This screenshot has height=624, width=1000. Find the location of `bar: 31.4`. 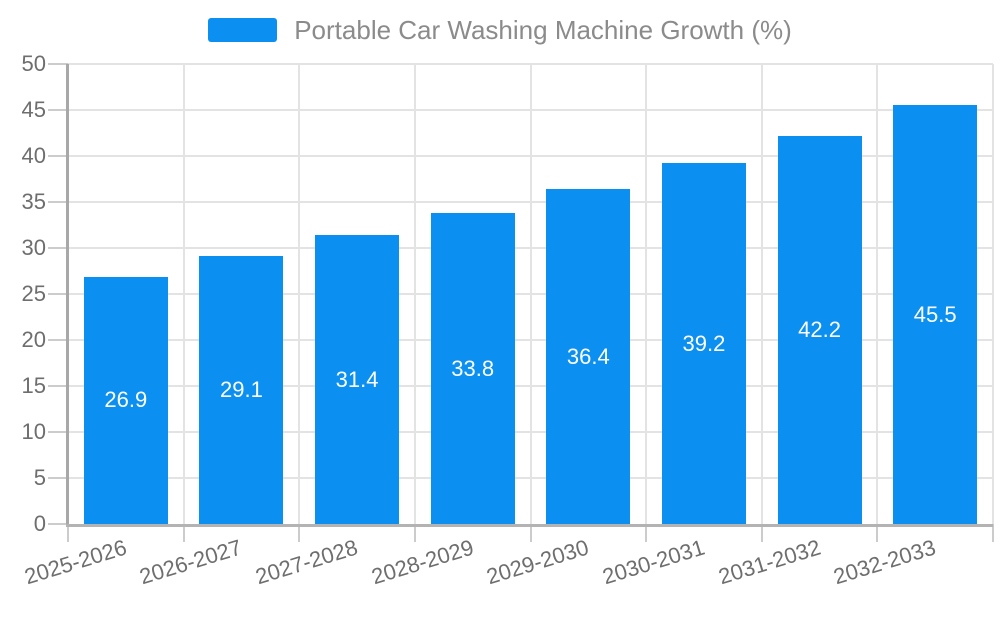

bar: 31.4 is located at coordinates (357, 379).